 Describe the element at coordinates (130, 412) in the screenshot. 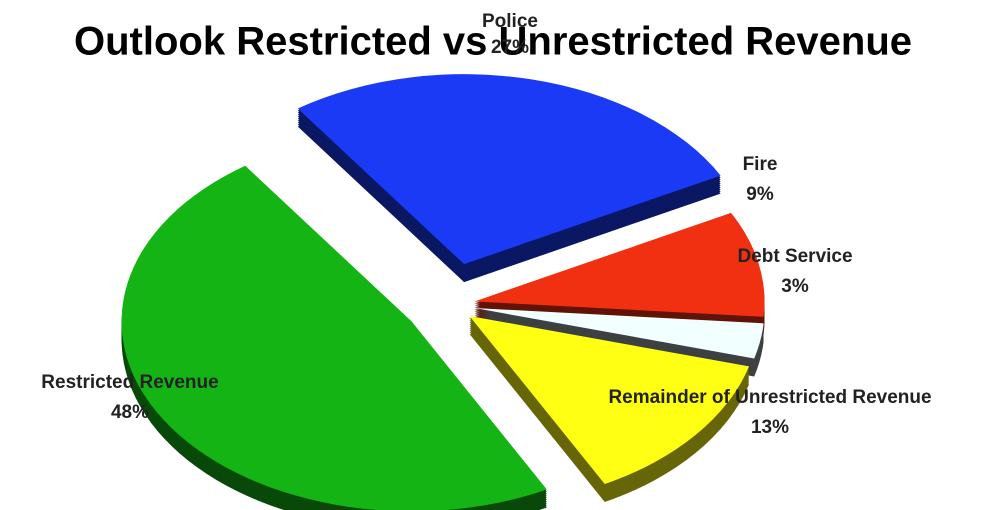

I see `slice-value: 48%` at that location.